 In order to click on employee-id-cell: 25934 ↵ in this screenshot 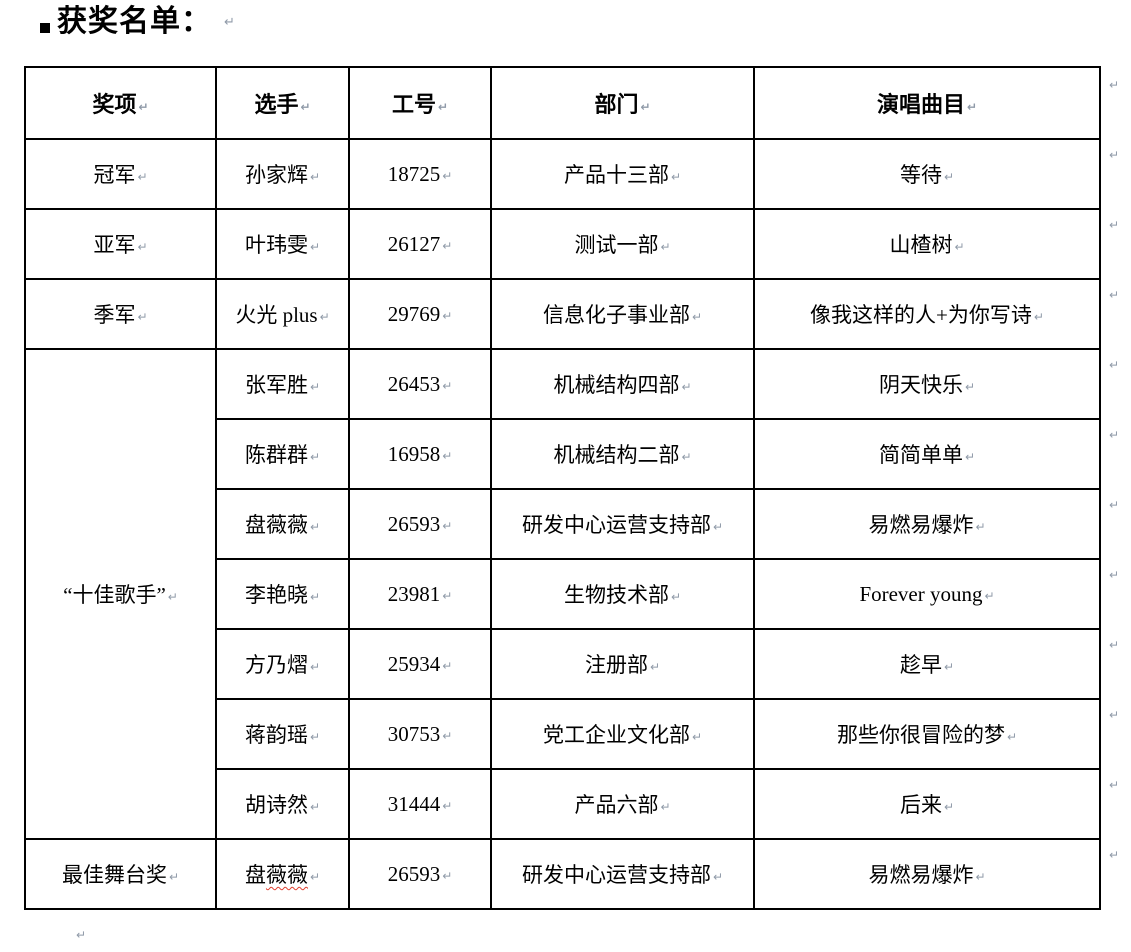, I will do `click(420, 664)`.